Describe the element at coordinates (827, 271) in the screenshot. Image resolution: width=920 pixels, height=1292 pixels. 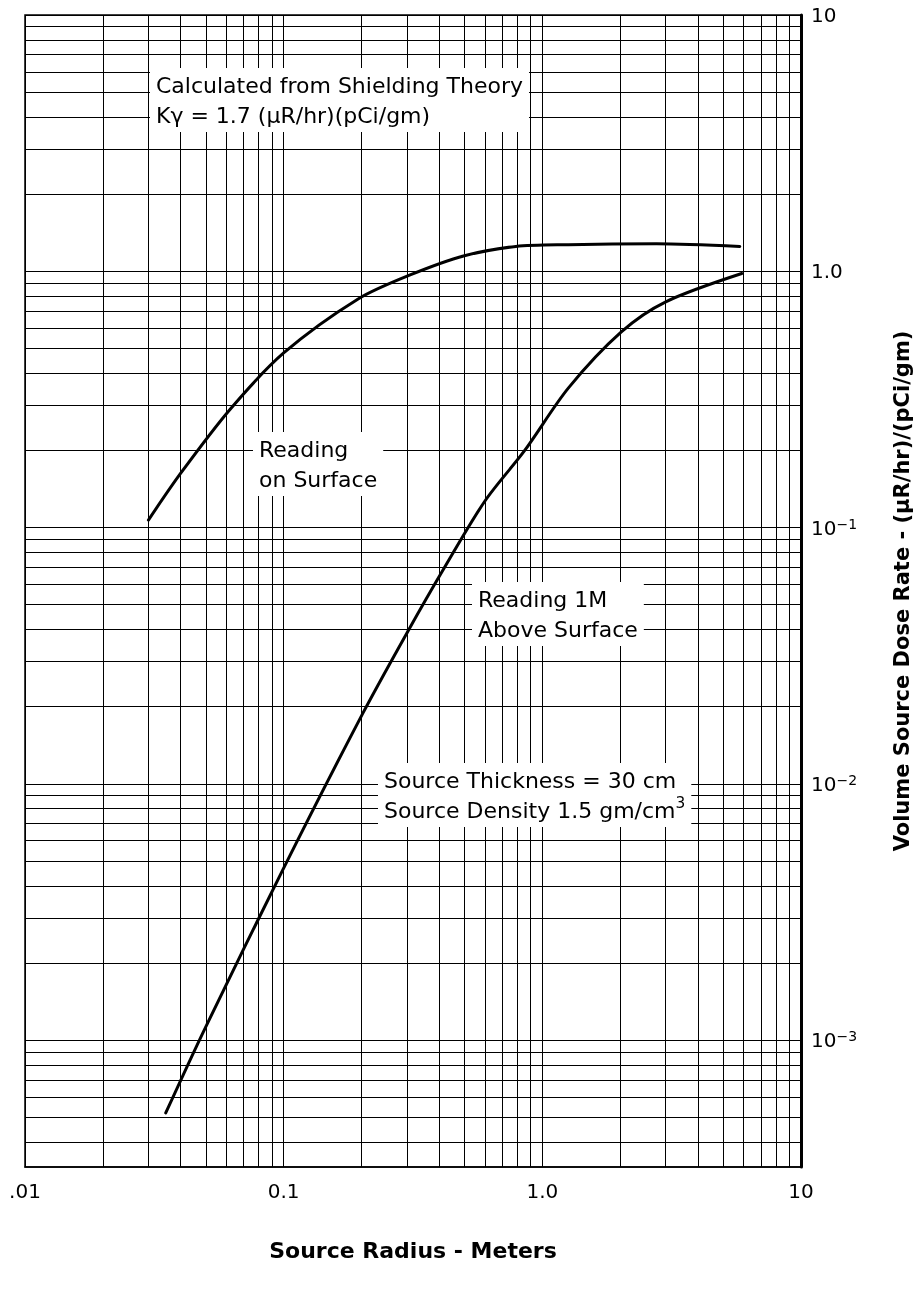
I see `y-tick-label: 1.0` at that location.